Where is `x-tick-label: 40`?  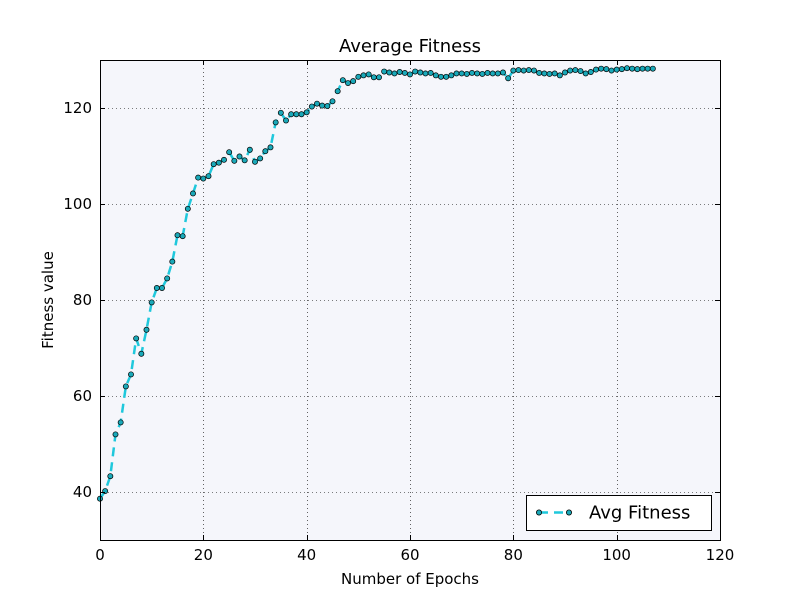 x-tick-label: 40 is located at coordinates (306, 555).